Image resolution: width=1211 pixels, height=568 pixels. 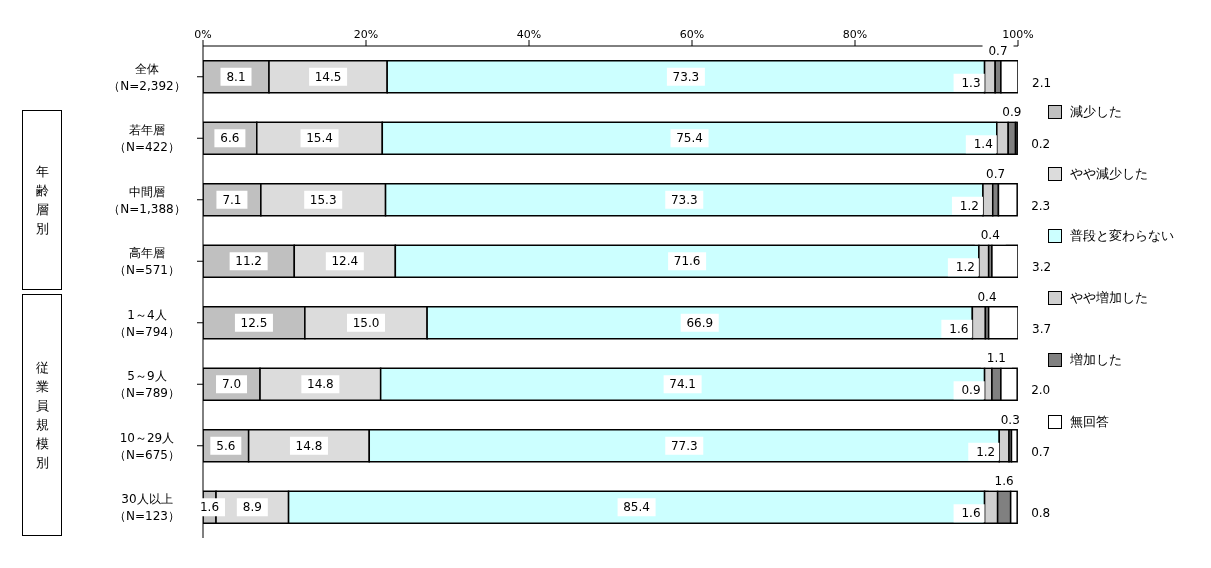 I want to click on text: 従業員規模別, so click(x=42, y=415).